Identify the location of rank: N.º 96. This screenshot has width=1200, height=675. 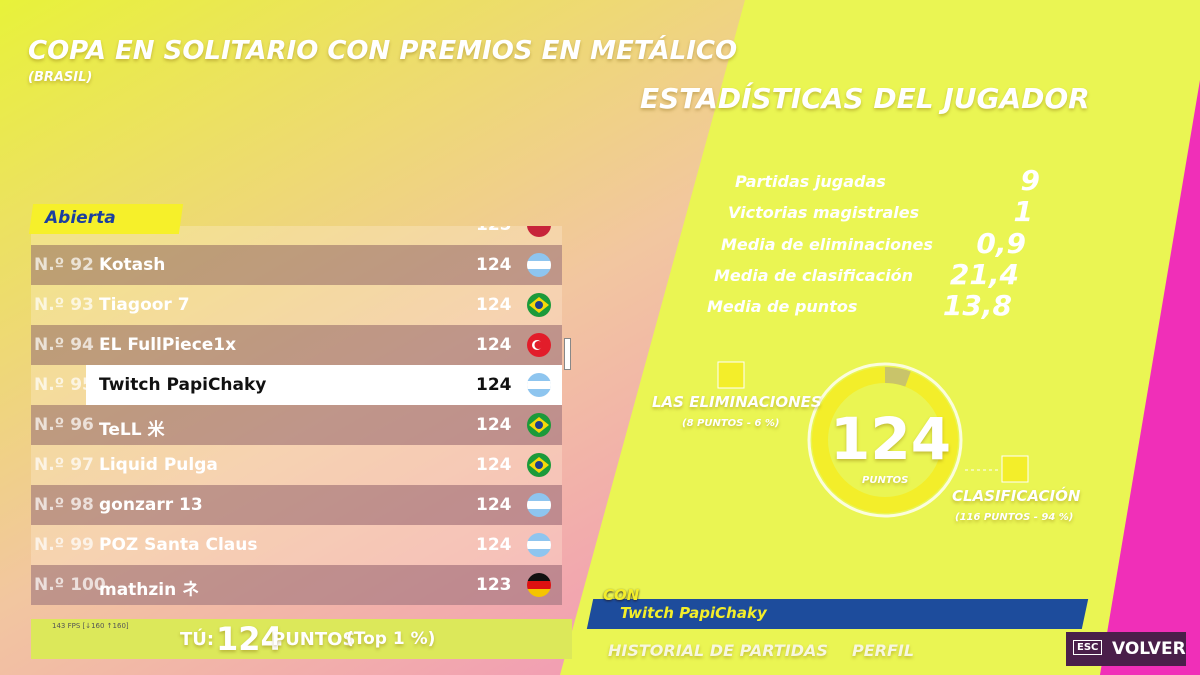
(64, 425).